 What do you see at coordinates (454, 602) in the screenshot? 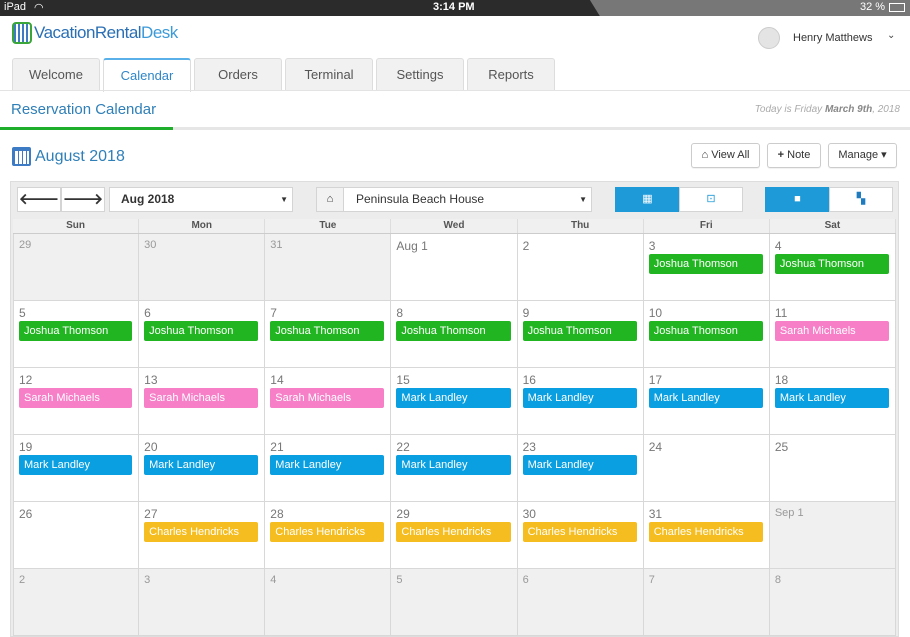
I see `day-cell: 5` at bounding box center [454, 602].